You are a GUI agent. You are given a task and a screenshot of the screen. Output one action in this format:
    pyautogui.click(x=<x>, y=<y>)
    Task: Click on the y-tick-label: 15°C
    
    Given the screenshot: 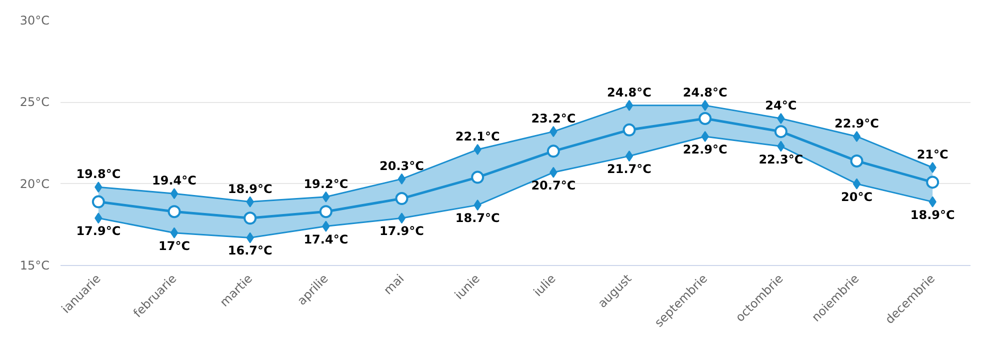 What is the action you would take?
    pyautogui.click(x=35, y=265)
    